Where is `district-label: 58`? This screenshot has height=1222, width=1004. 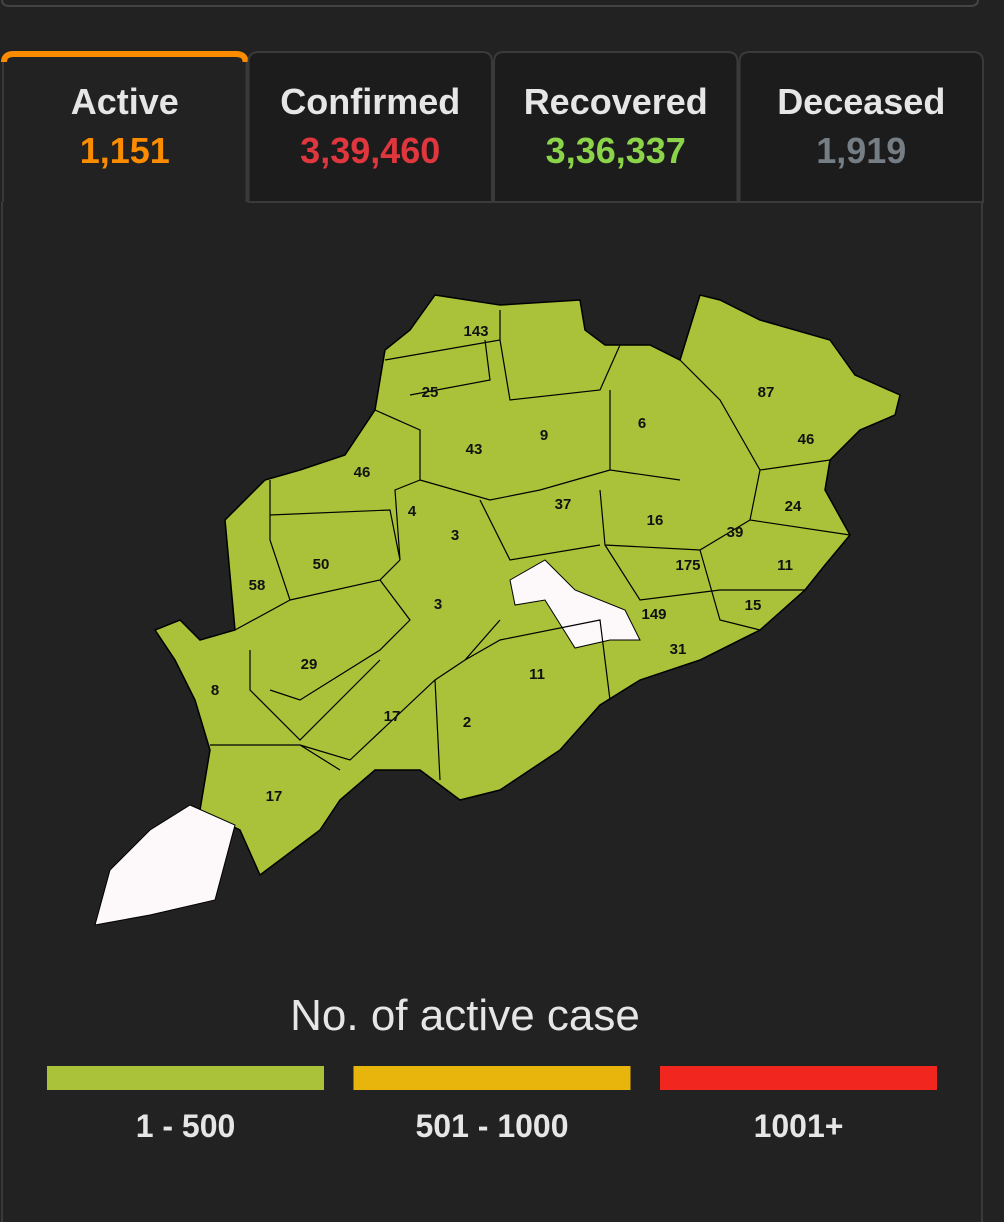
district-label: 58 is located at coordinates (257, 585).